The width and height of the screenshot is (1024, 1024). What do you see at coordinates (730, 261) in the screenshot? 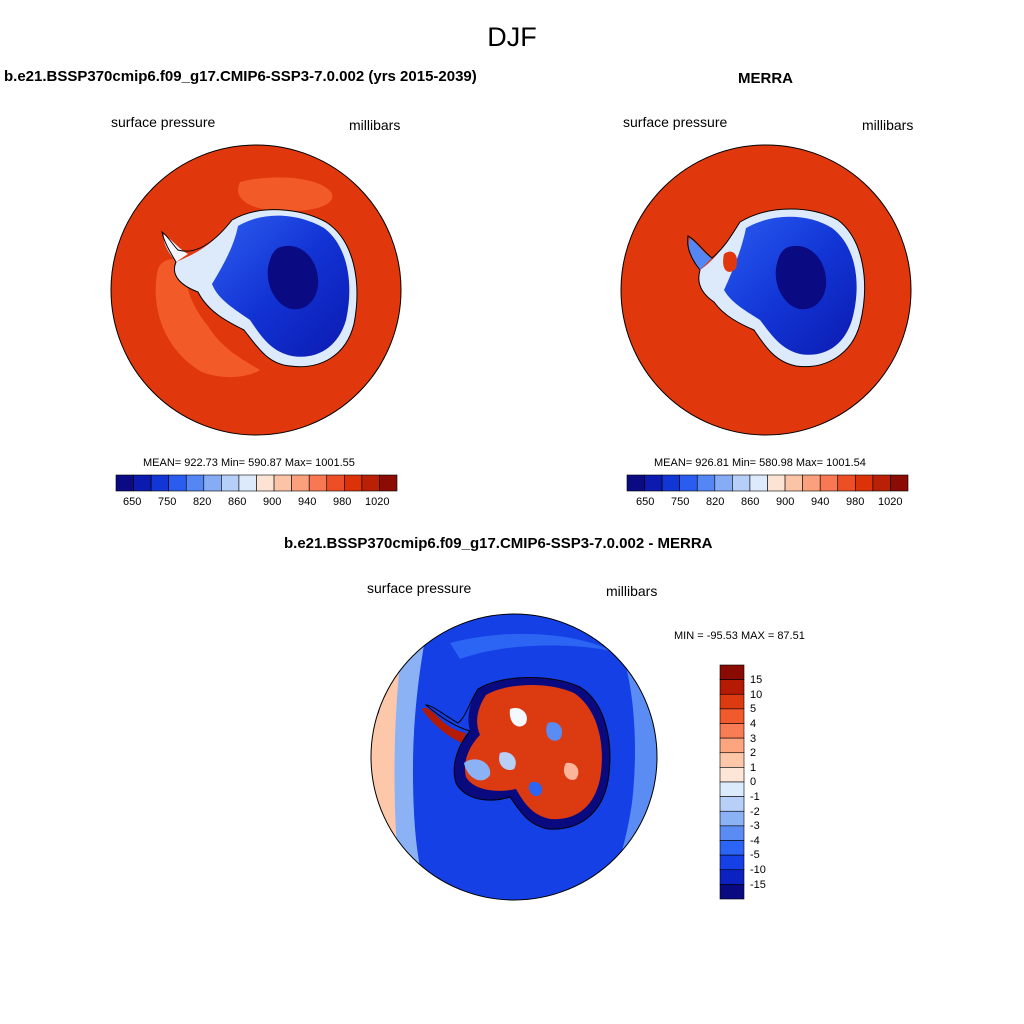
I see `ice-shelf-region` at bounding box center [730, 261].